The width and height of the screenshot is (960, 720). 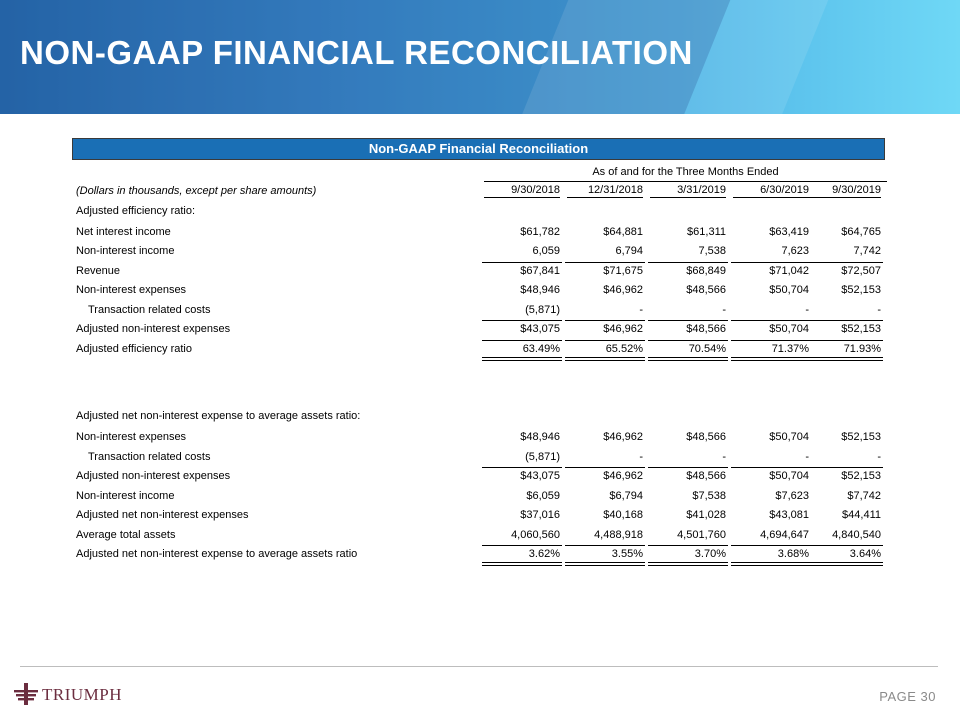 I want to click on row-value: $68,849, so click(x=688, y=269).